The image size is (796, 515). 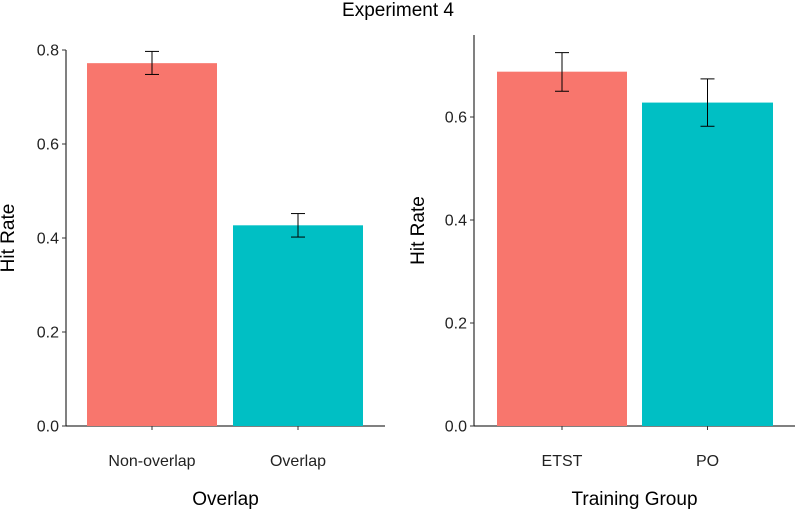 What do you see at coordinates (707, 264) in the screenshot?
I see `bar-po` at bounding box center [707, 264].